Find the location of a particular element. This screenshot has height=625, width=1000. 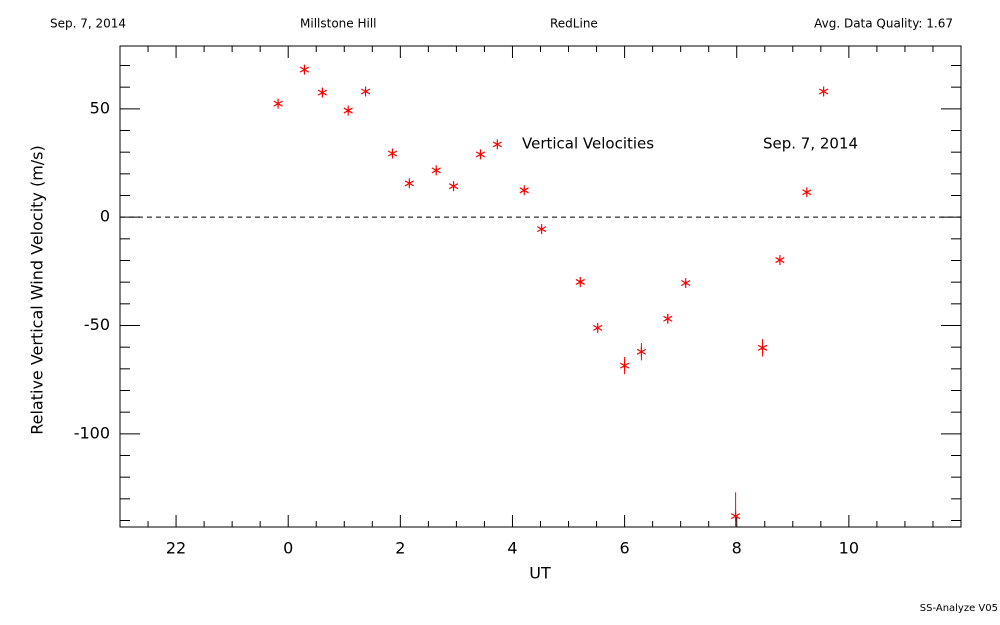

footer: SS-Analyze V05 is located at coordinates (959, 608).